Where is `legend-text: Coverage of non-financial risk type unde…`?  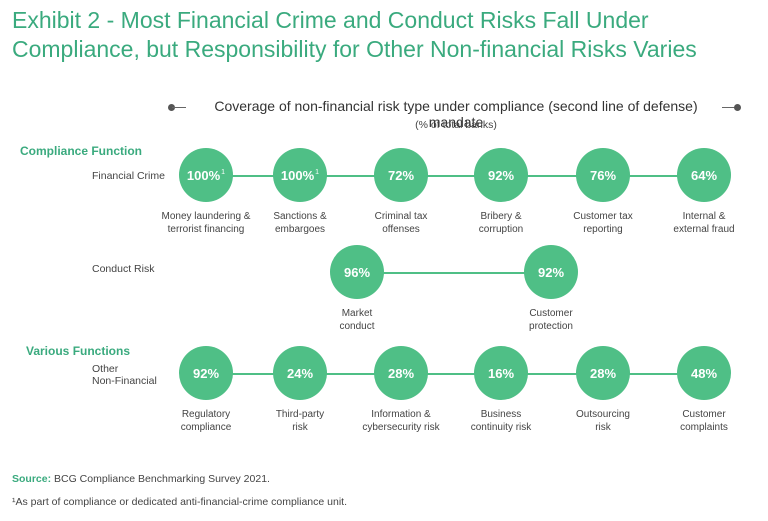
legend-text: Coverage of non-financial risk type unde… is located at coordinates (456, 114).